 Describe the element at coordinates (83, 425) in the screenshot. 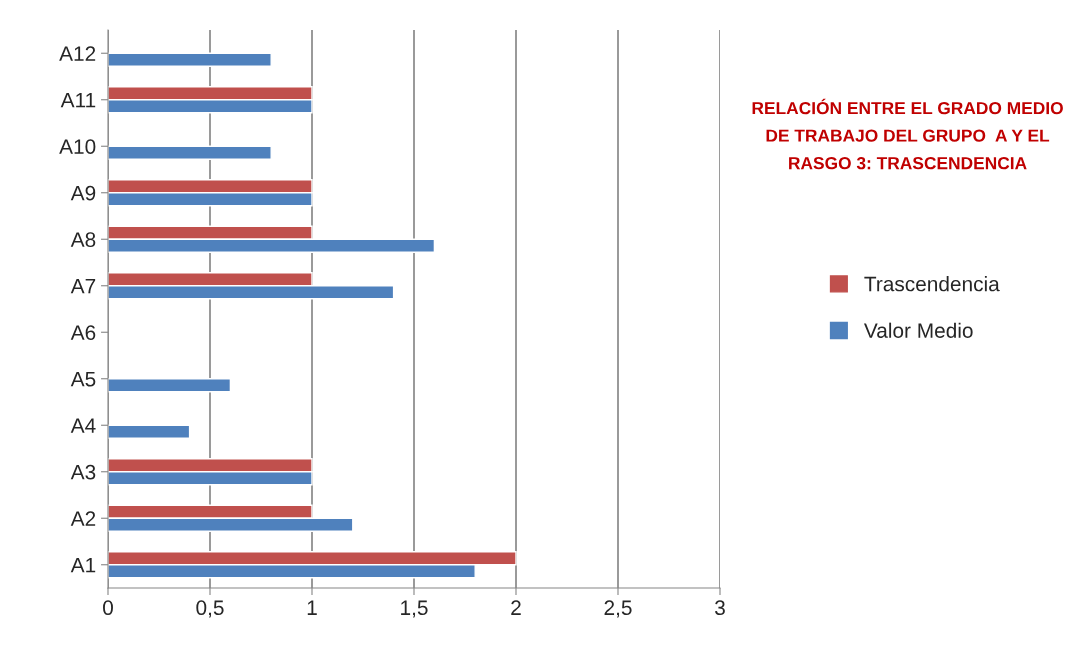

I see `y-tick-label: A4` at that location.